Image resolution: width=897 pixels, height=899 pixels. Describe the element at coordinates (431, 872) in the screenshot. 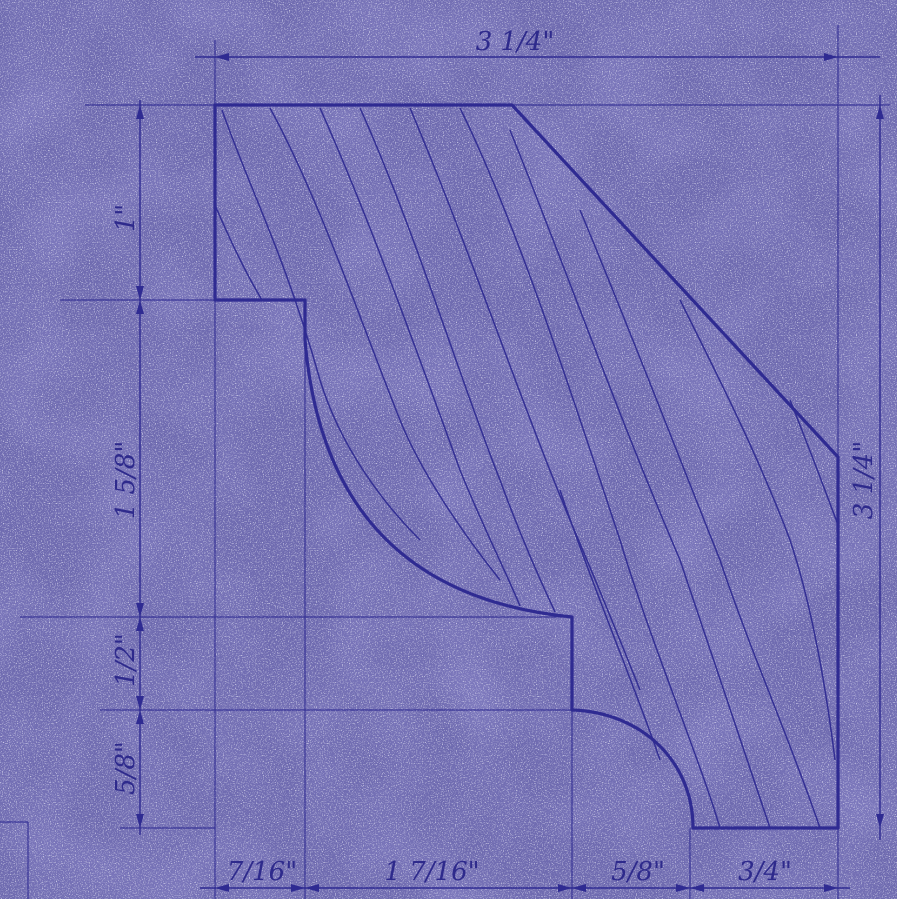

I see `dim-bottom-2: 1 7/16"` at that location.